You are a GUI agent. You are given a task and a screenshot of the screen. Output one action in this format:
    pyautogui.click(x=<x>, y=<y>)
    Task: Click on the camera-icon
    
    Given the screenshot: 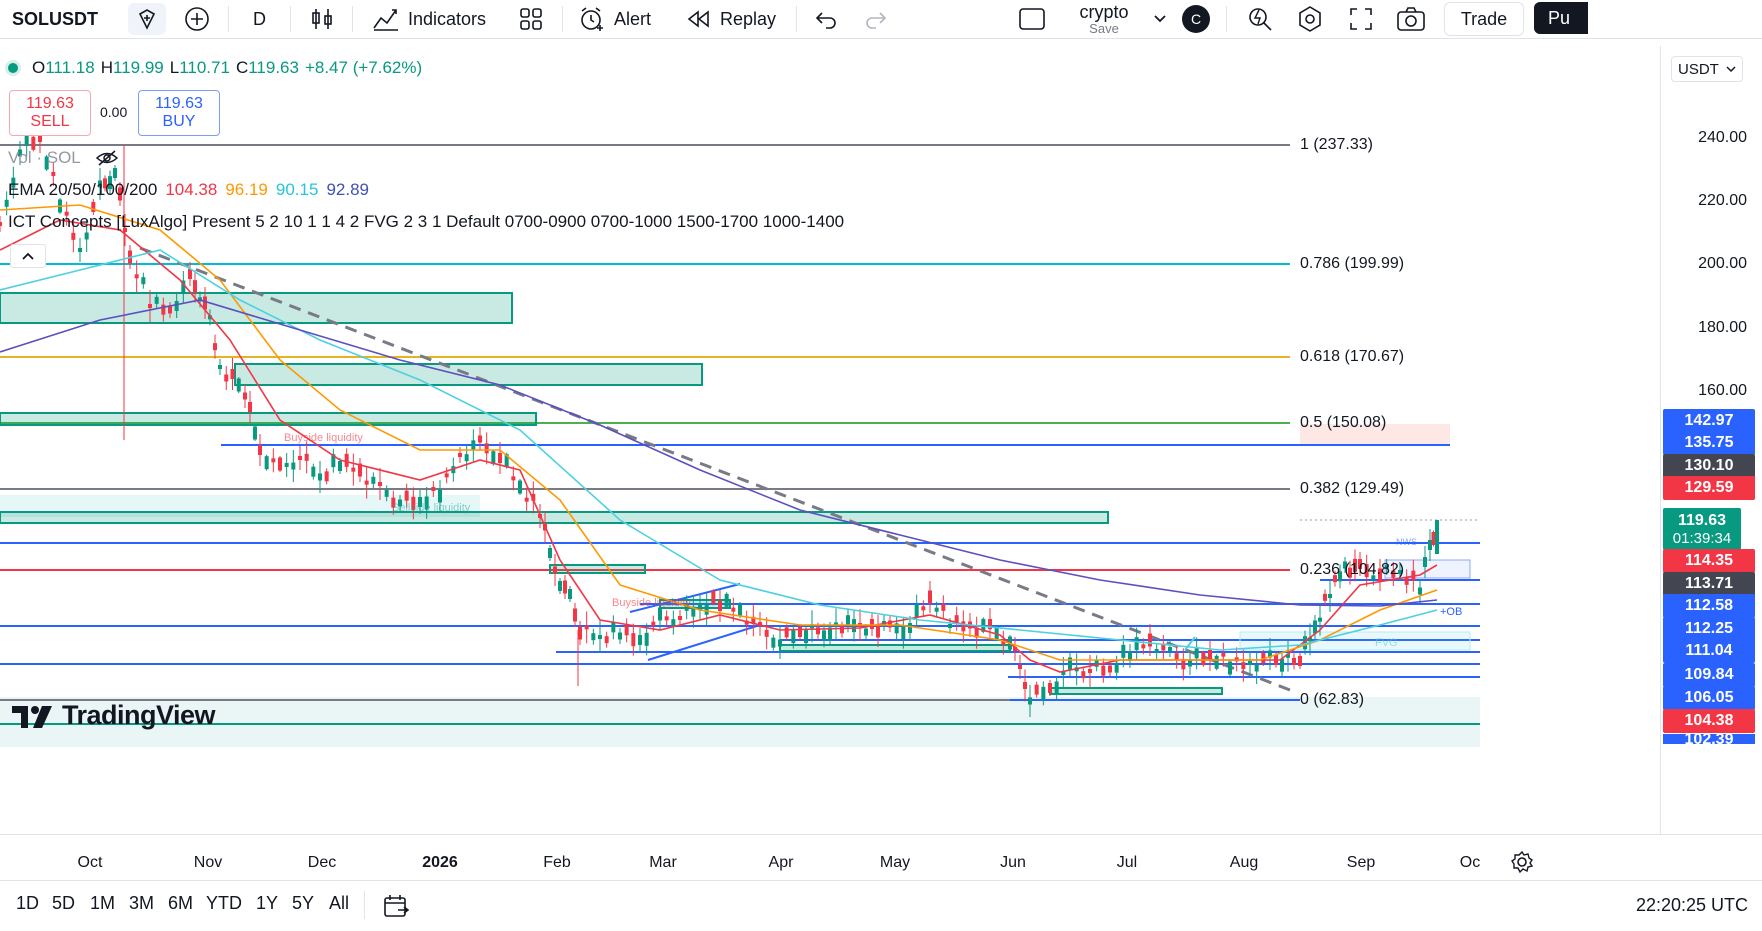 What is the action you would take?
    pyautogui.click(x=1411, y=19)
    